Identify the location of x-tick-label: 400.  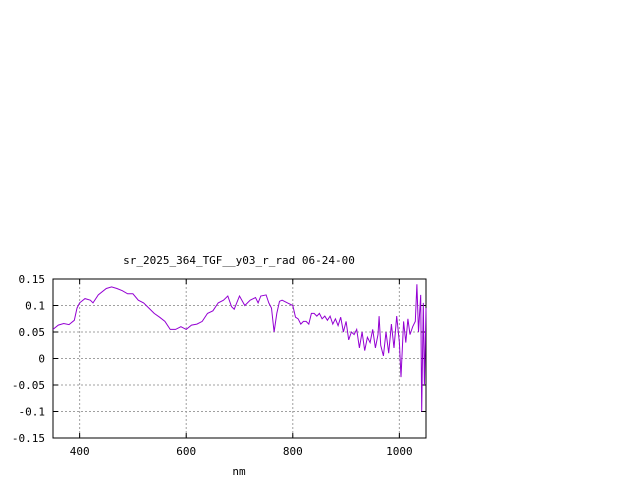
(80, 451).